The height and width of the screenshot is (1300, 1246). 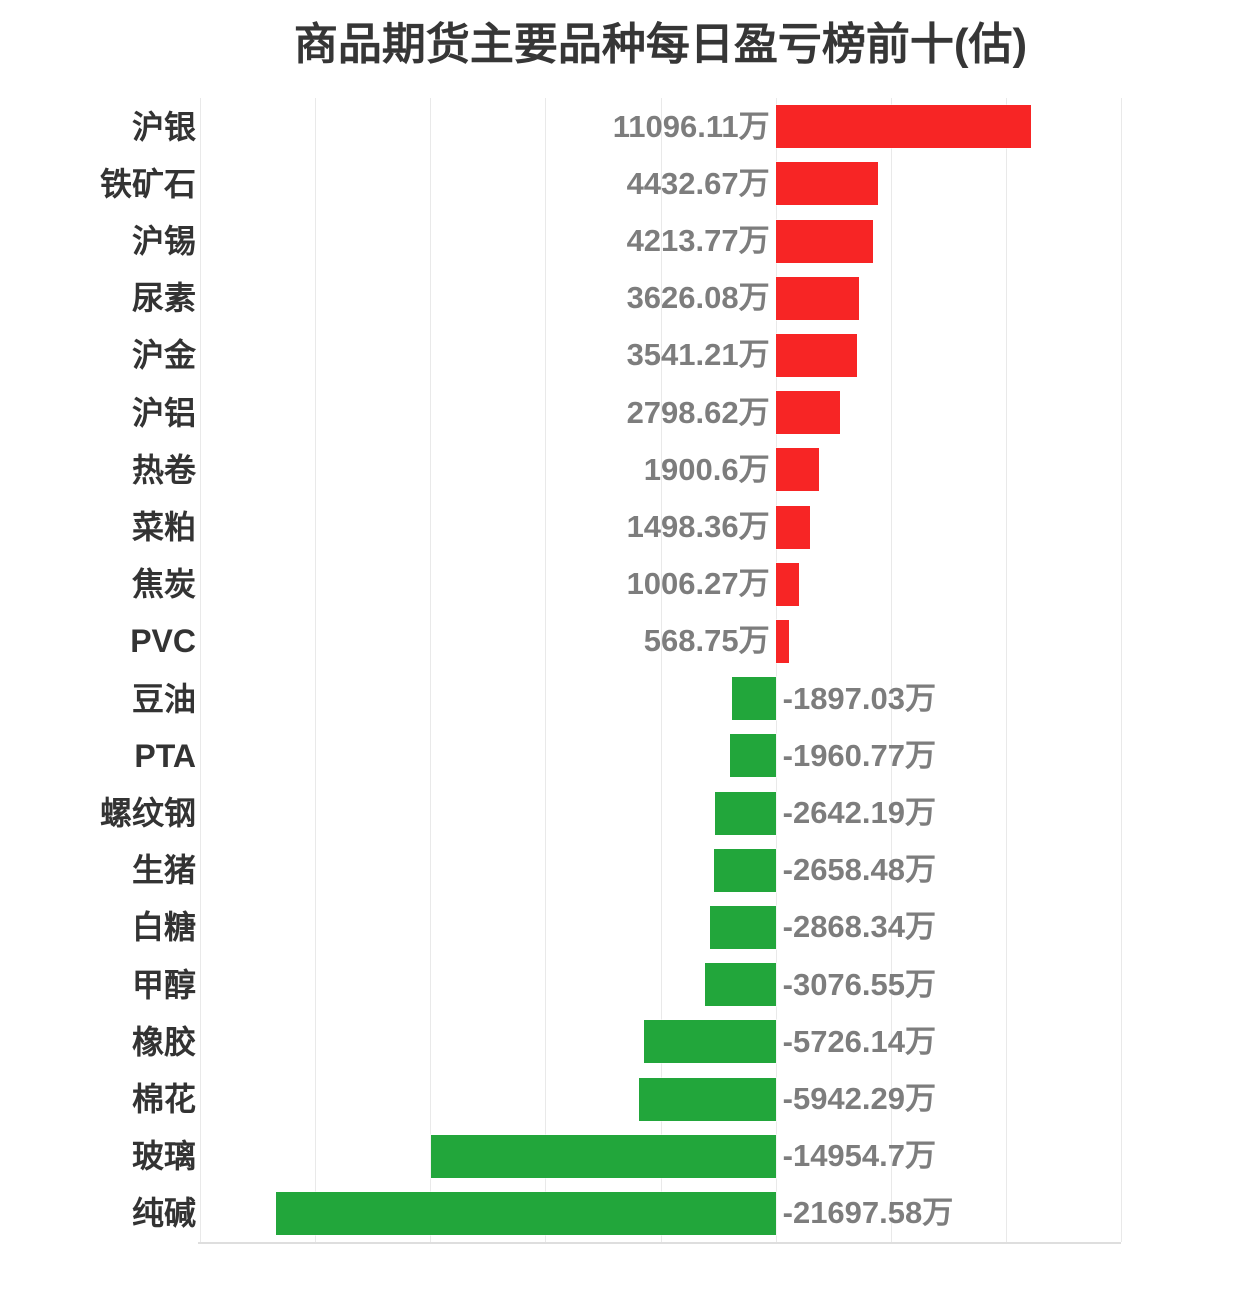 What do you see at coordinates (859, 698) in the screenshot?
I see `value-label: -1897.03万` at bounding box center [859, 698].